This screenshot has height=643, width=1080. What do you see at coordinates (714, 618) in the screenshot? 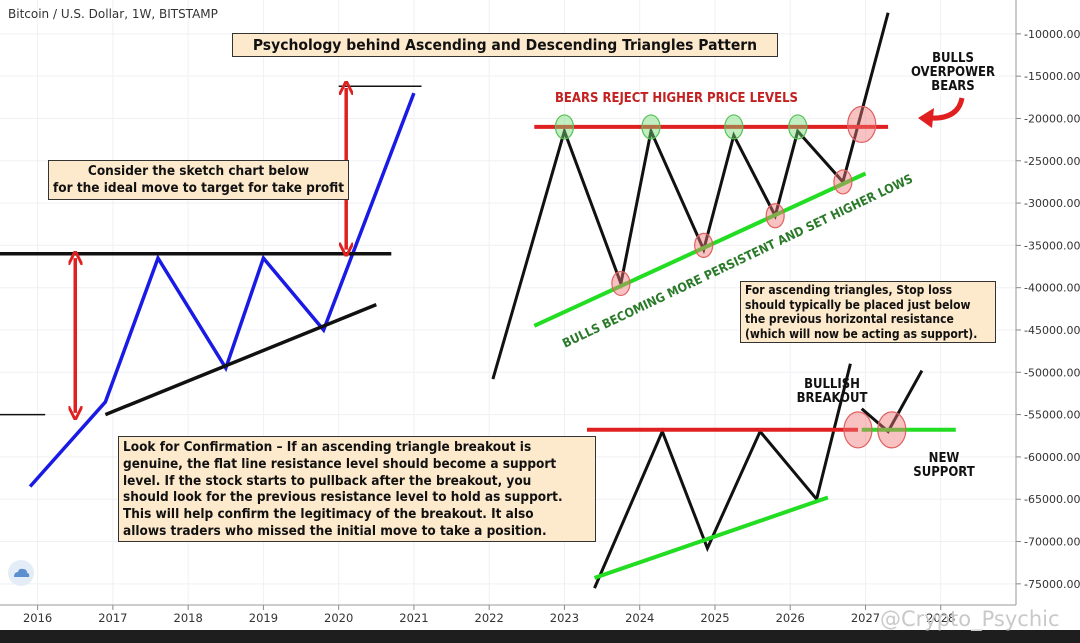
I see `x-tick-label: 2025` at bounding box center [714, 618].